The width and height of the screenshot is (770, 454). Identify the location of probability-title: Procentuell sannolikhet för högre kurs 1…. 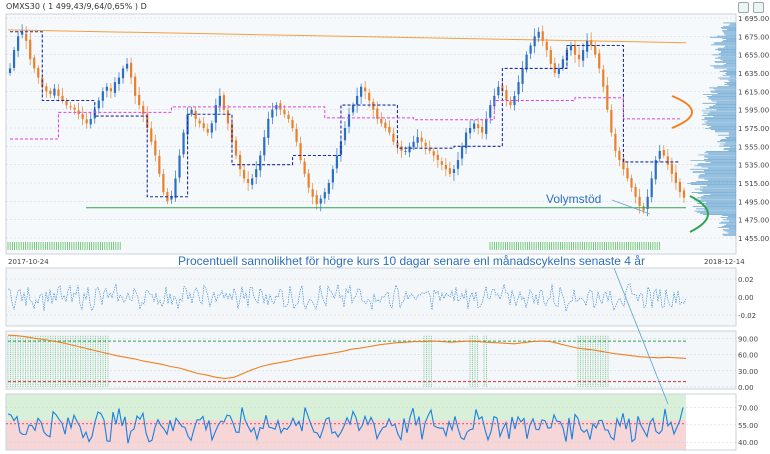
(411, 261).